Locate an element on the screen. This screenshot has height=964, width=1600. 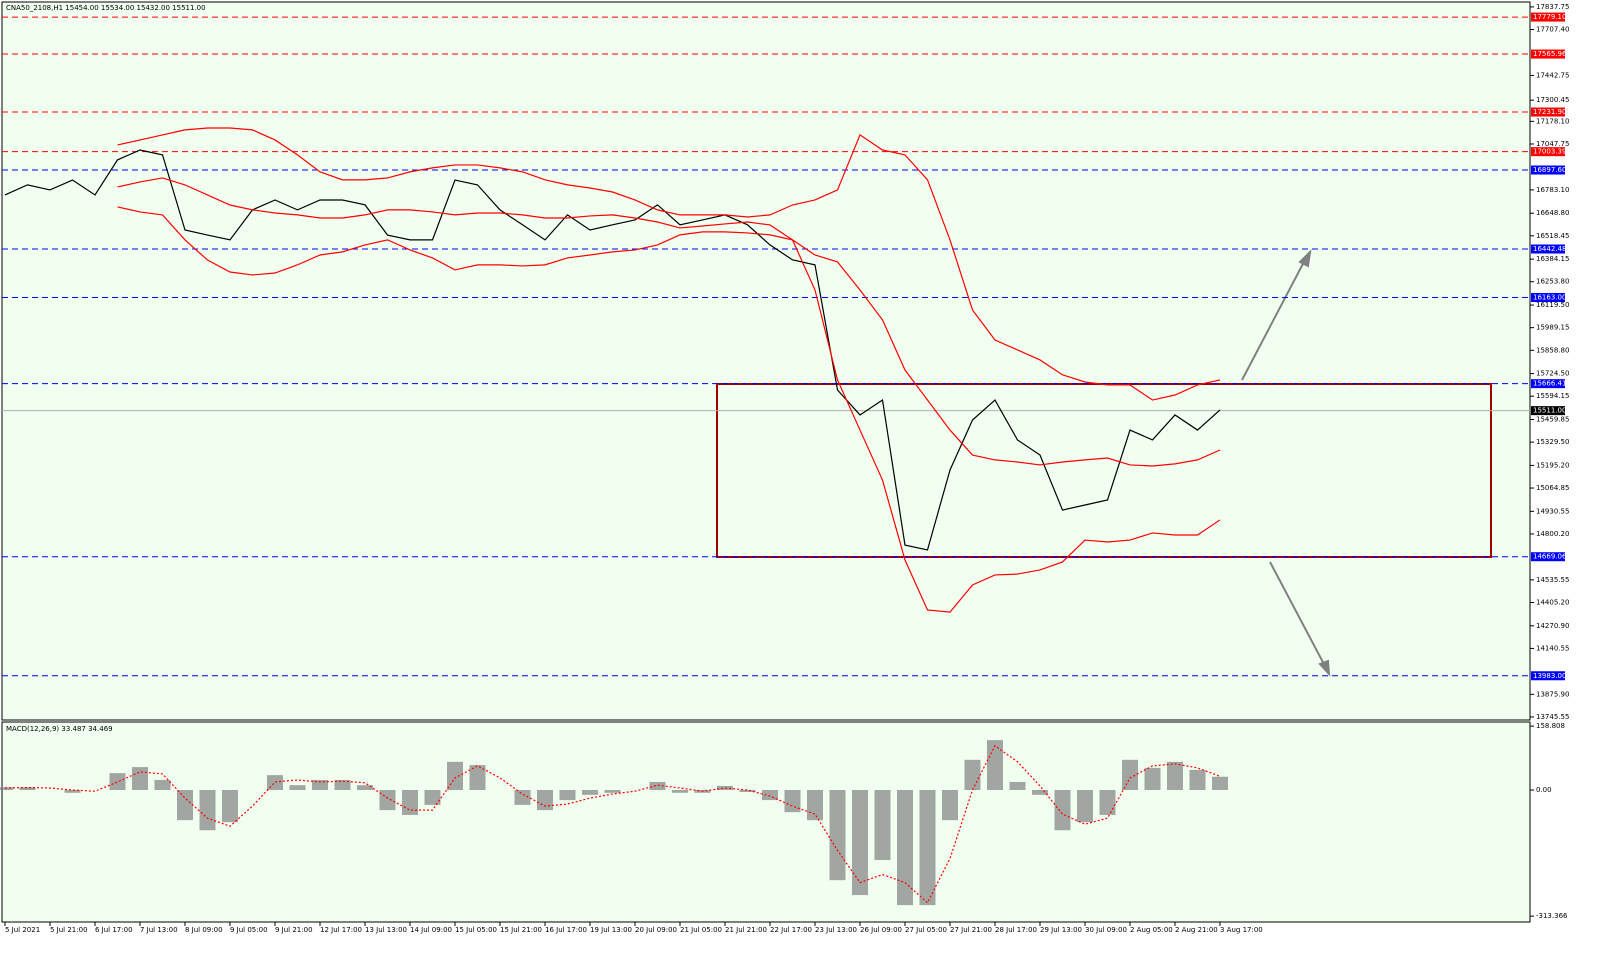
y-tick-label: 13875.90 is located at coordinates (1552, 694).